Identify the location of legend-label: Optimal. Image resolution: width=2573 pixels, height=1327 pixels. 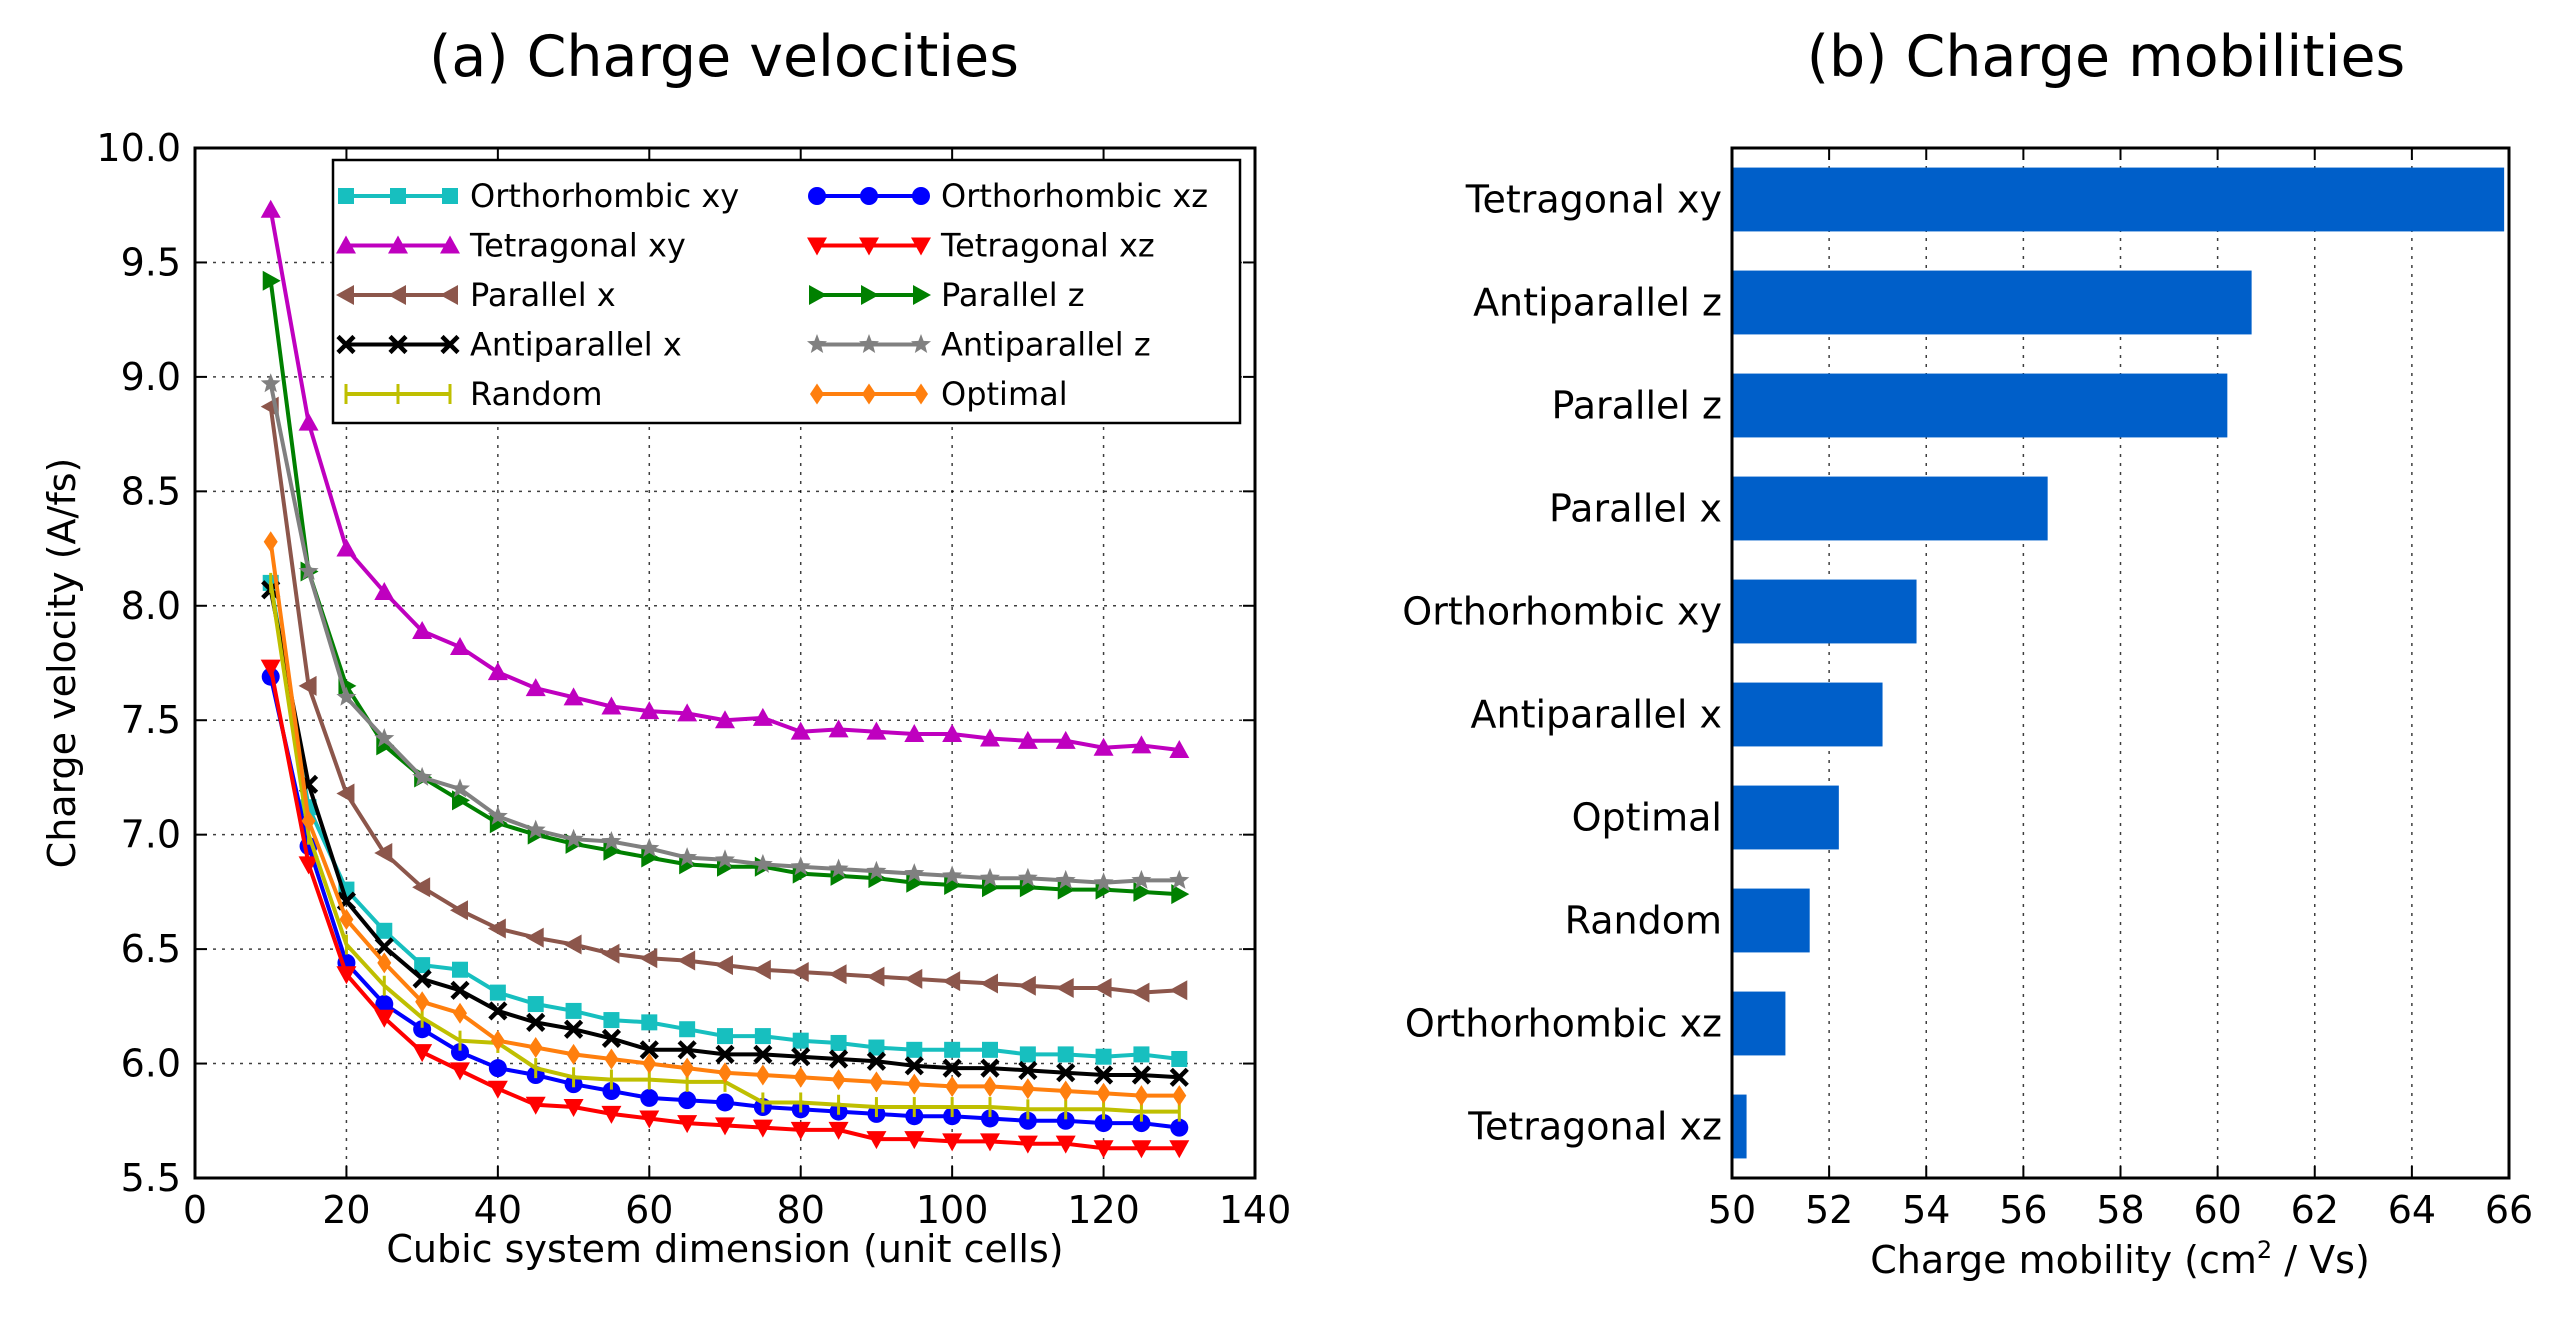
(1004, 394).